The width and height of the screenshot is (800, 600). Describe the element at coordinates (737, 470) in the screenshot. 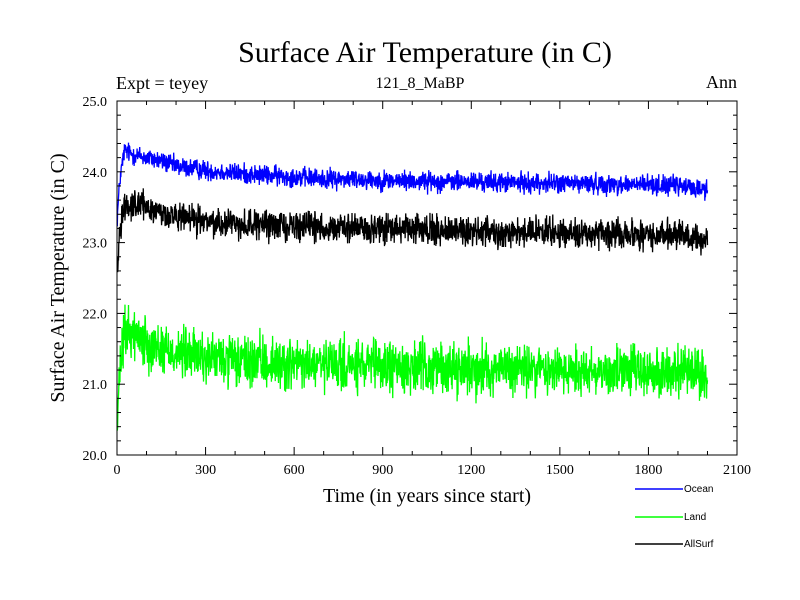

I see `x-tick-label: 2100` at that location.